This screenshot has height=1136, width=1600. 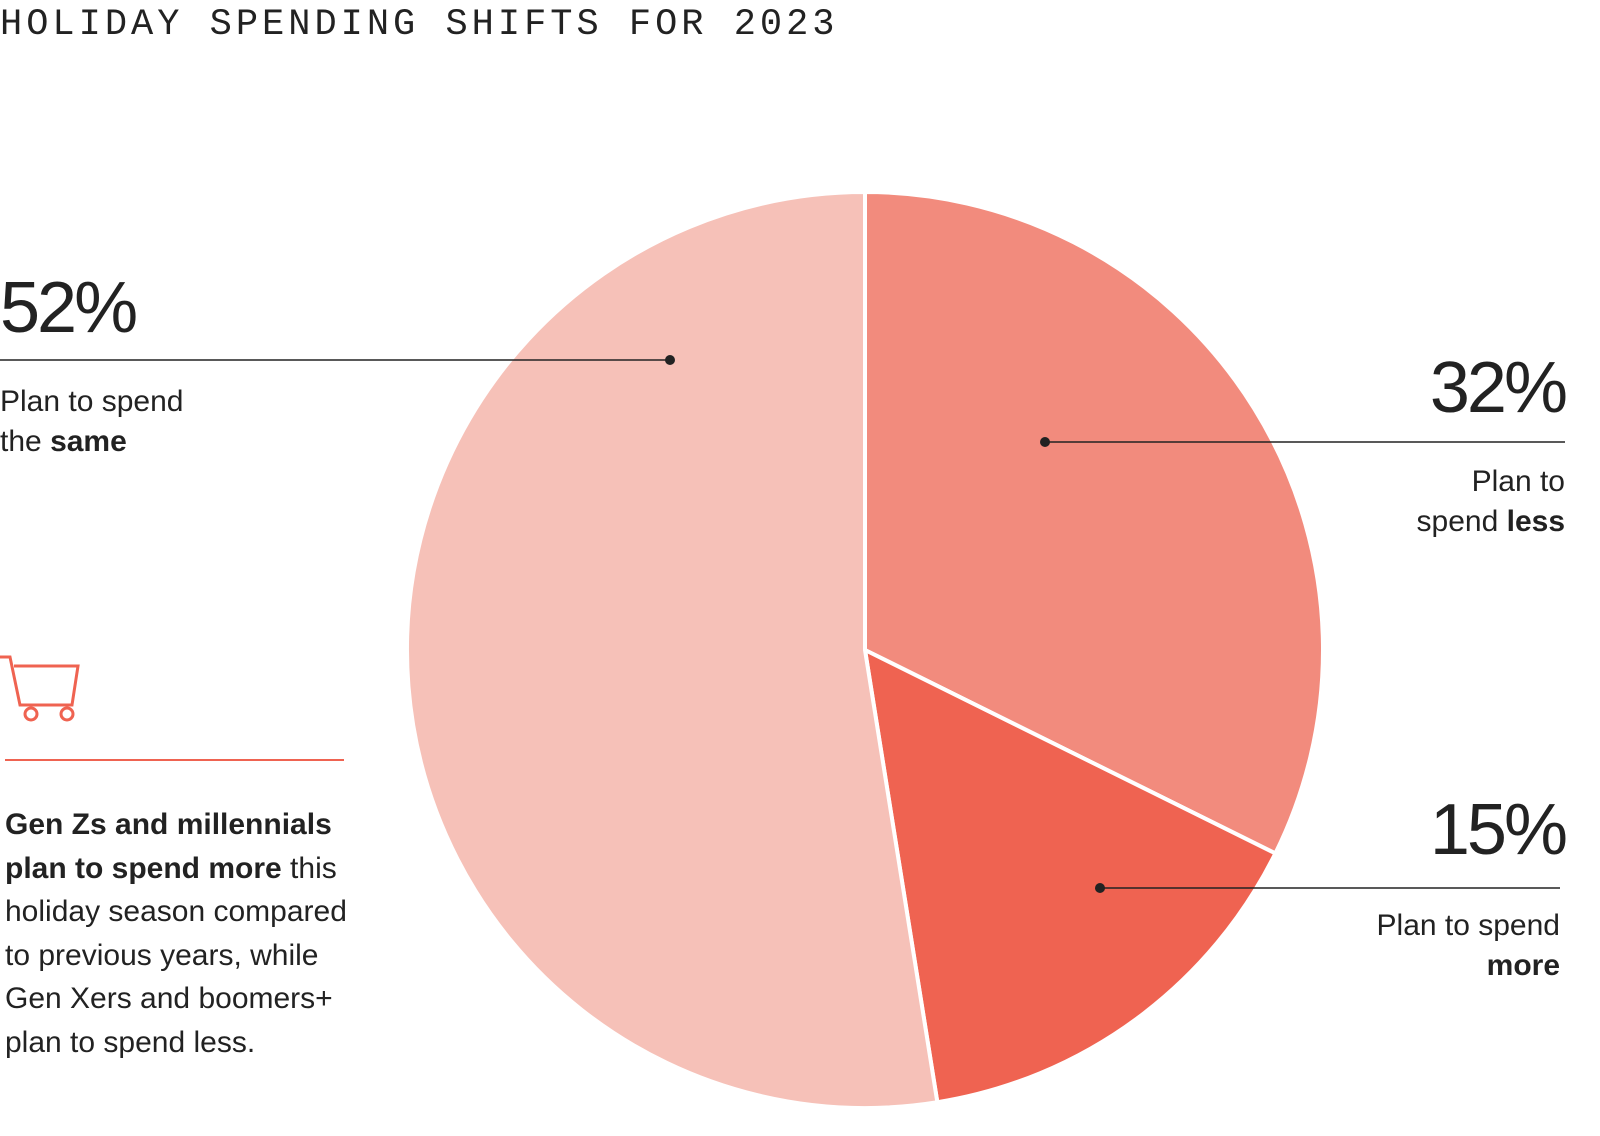 I want to click on cart-icon, so click(x=40, y=688).